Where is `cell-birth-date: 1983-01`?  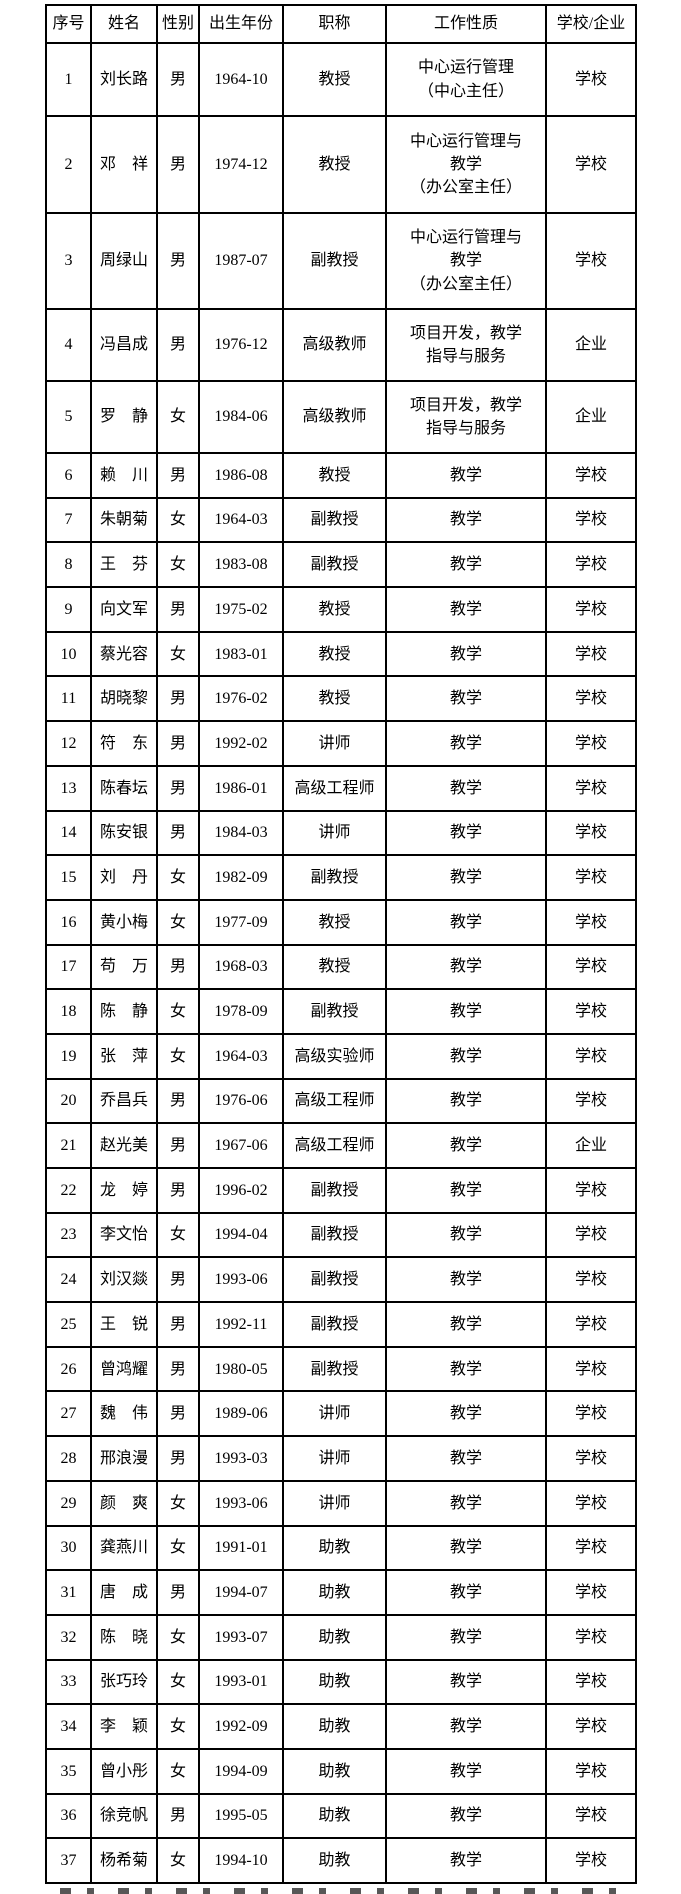 cell-birth-date: 1983-01 is located at coordinates (241, 654).